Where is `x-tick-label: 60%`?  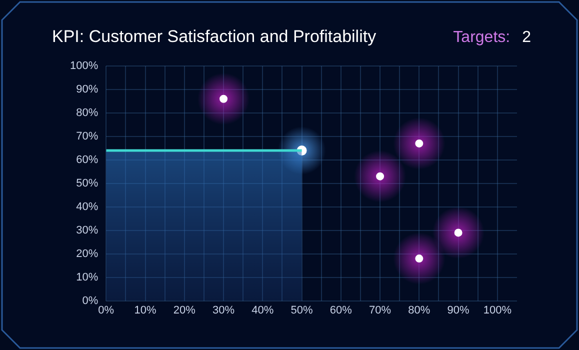 x-tick-label: 60% is located at coordinates (341, 310).